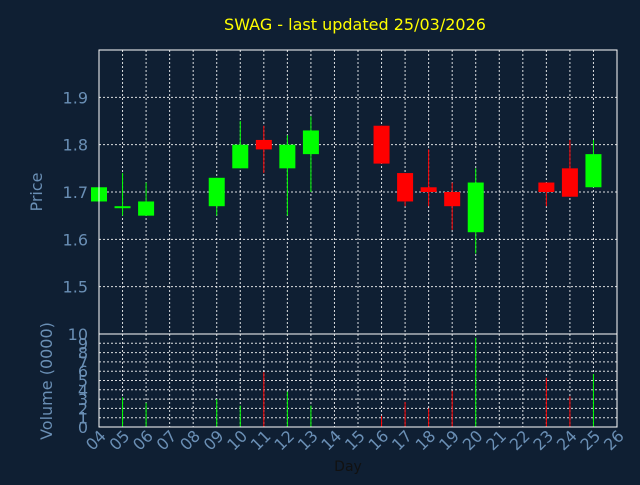 The width and height of the screenshot is (640, 485). Describe the element at coordinates (83, 371) in the screenshot. I see `volume-tick-label: 6` at that location.